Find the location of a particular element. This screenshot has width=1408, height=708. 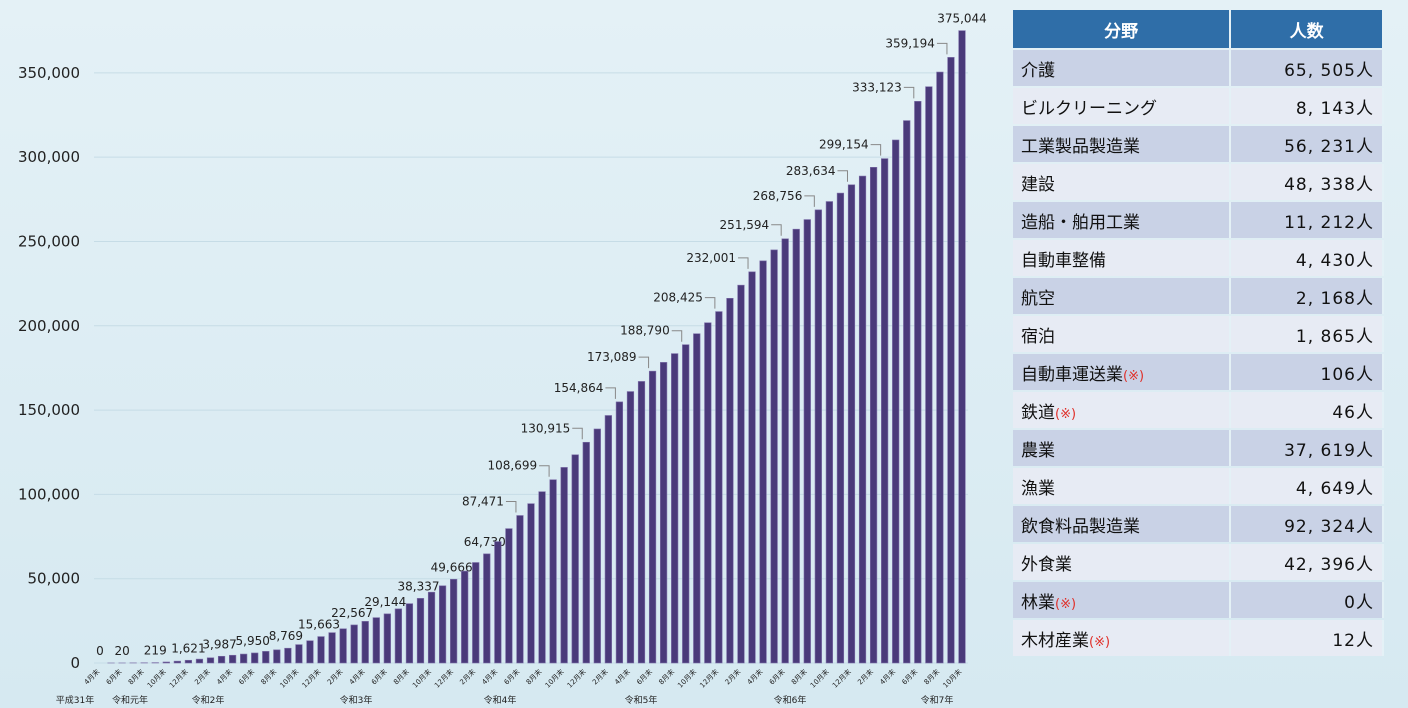

field-cell: 木材産業(※) is located at coordinates (1122, 638).